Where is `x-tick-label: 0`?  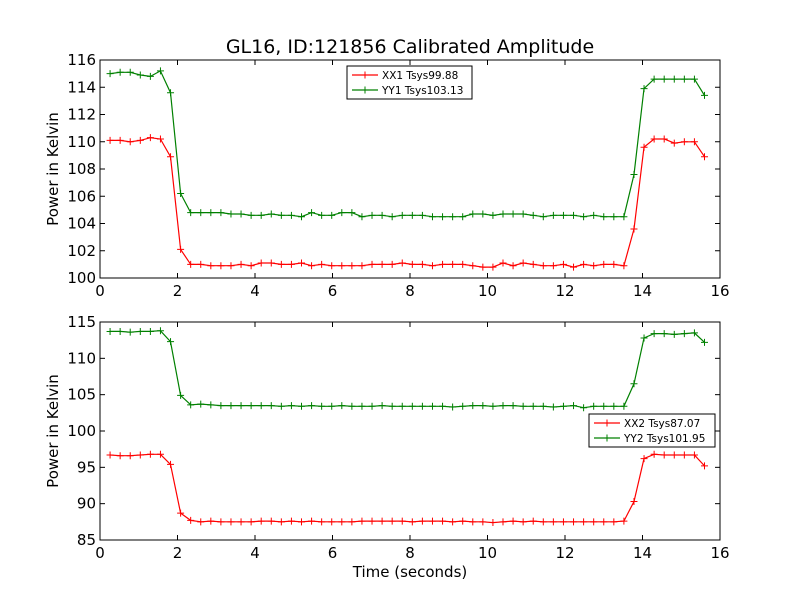
x-tick-label: 0 is located at coordinates (100, 291).